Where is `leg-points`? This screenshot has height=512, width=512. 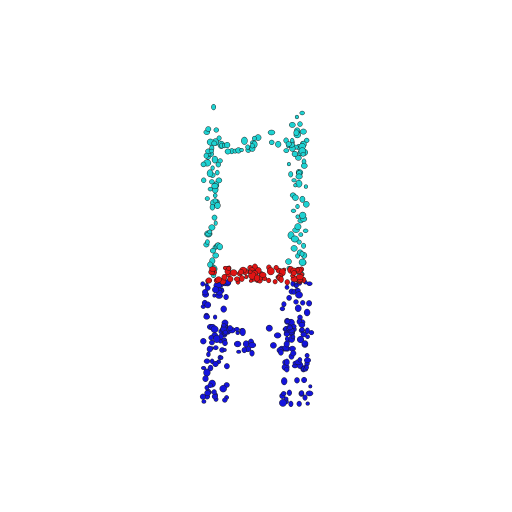
leg-points is located at coordinates (257, 343).